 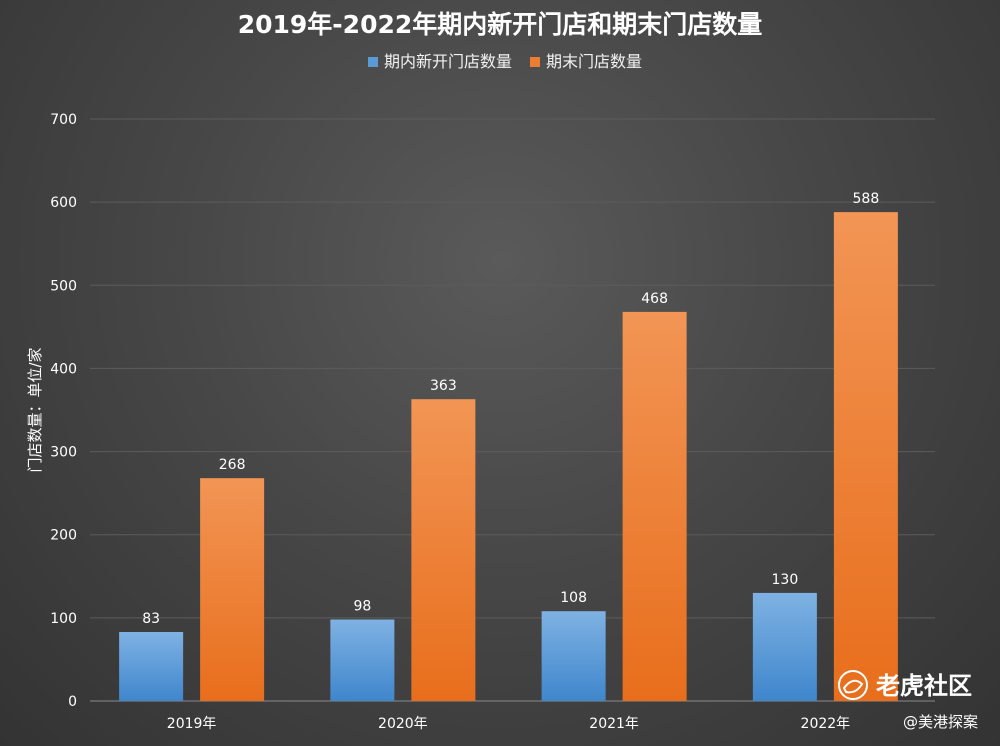 What do you see at coordinates (594, 61) in the screenshot?
I see `legend-label-1: 期末门店数量` at bounding box center [594, 61].